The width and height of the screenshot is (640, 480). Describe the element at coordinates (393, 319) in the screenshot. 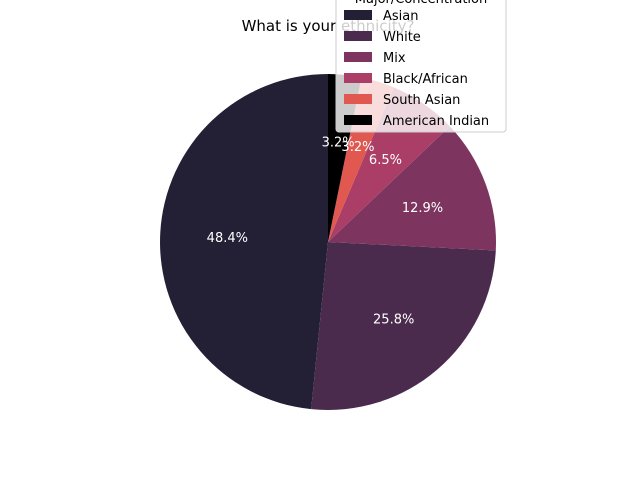

I see `percent-label-white: 25.8%` at that location.